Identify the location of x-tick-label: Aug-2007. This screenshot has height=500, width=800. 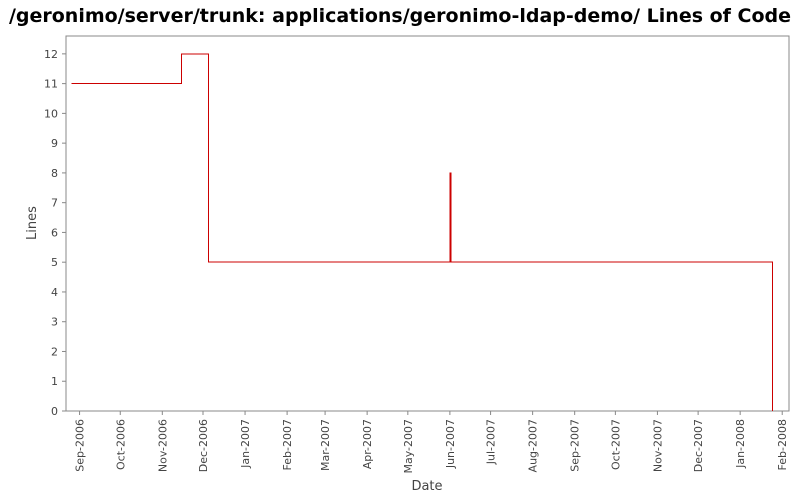
(533, 445).